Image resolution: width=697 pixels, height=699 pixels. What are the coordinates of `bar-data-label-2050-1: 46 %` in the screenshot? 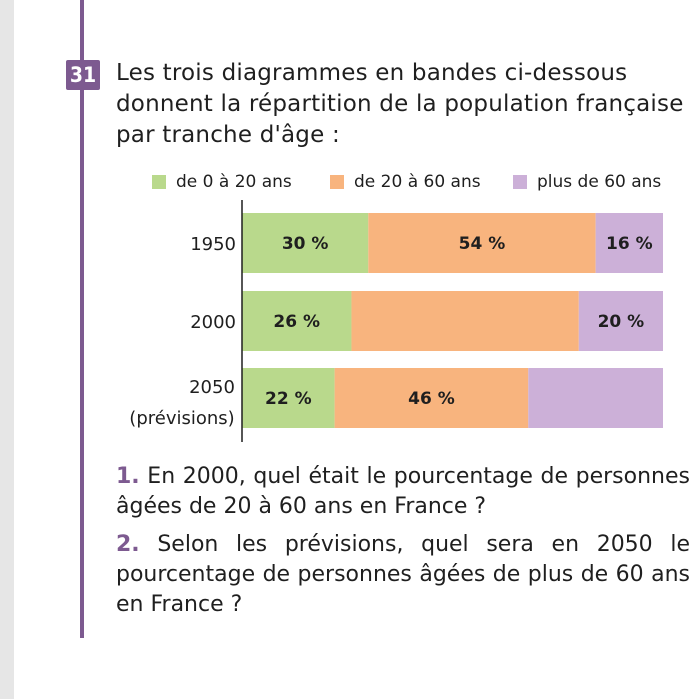 It's located at (431, 399).